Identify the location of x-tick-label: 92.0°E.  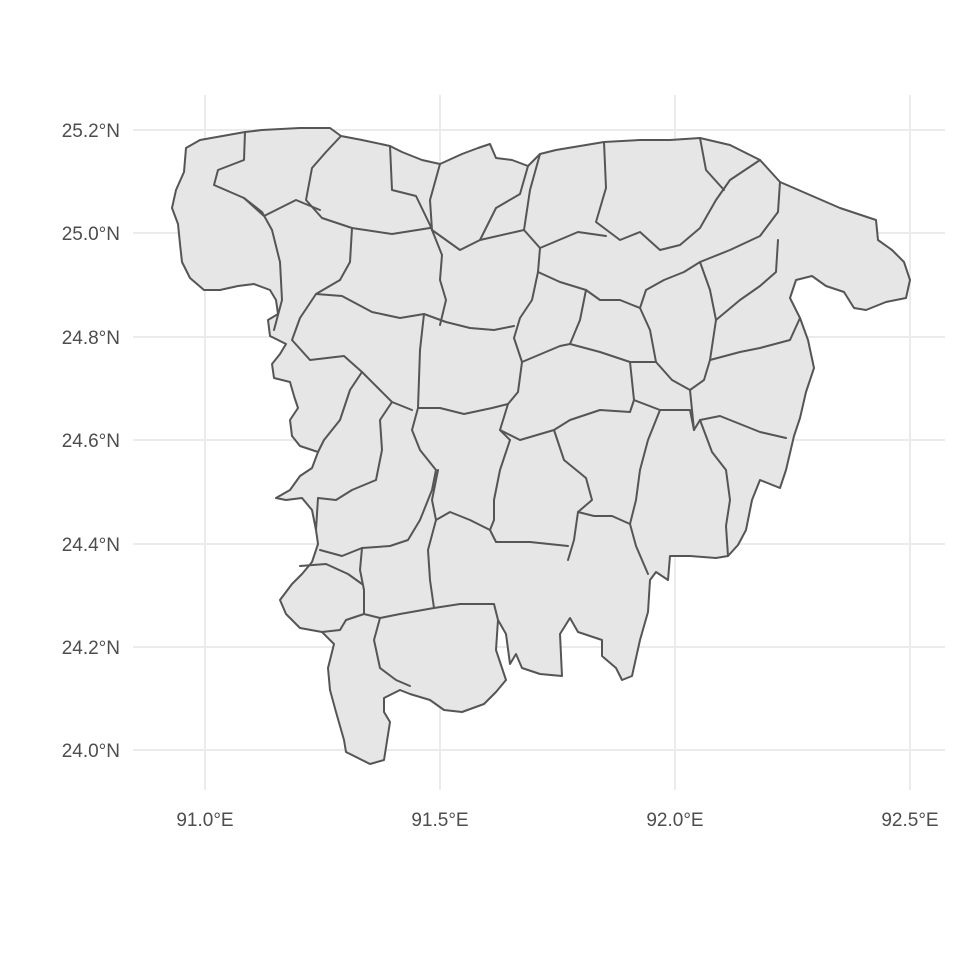
(674, 820).